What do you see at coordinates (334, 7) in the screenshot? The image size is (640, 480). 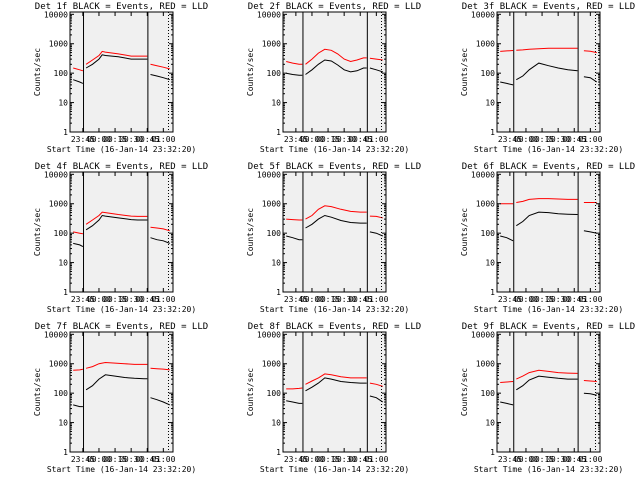 I see `plot-title: Det 2f BLACK = Events, RED = LLD` at bounding box center [334, 7].